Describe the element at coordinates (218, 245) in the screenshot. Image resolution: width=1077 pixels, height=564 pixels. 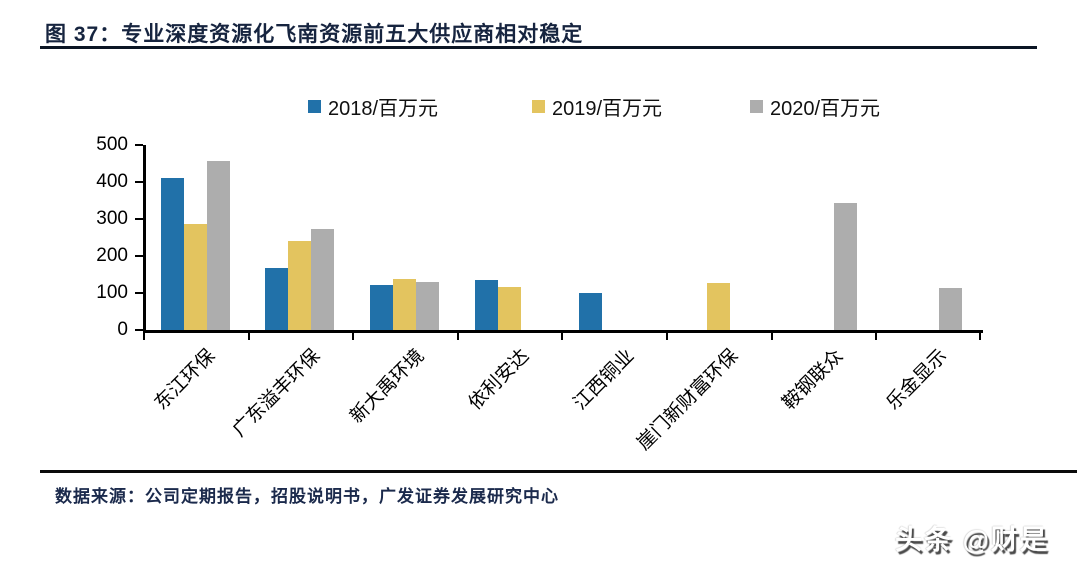
I see `bar-2020-东江环保` at that location.